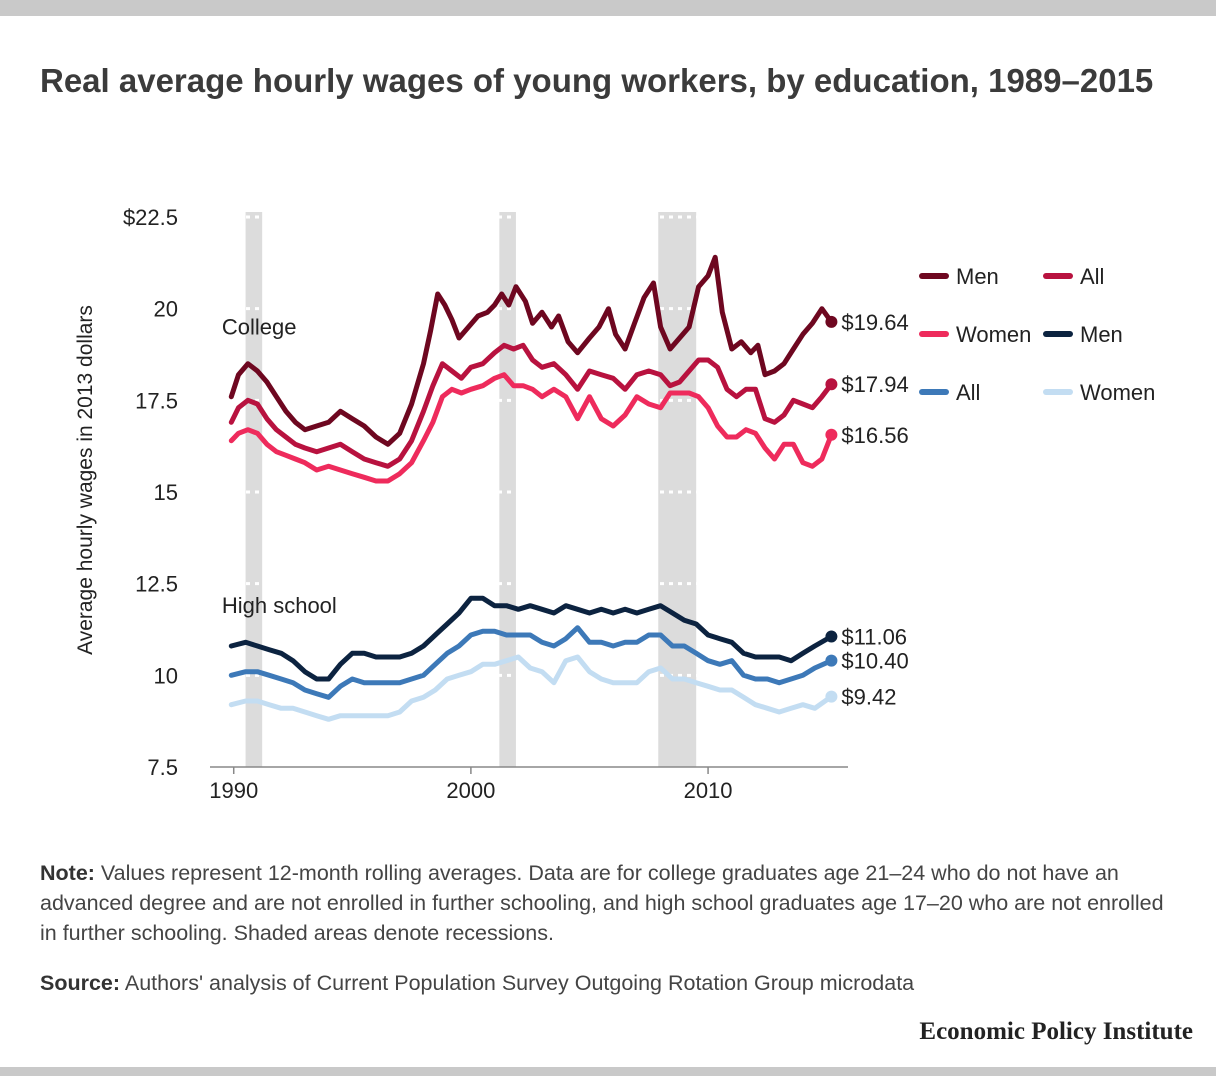 The image size is (1216, 1076). I want to click on bottom-border-bar, so click(608, 1071).